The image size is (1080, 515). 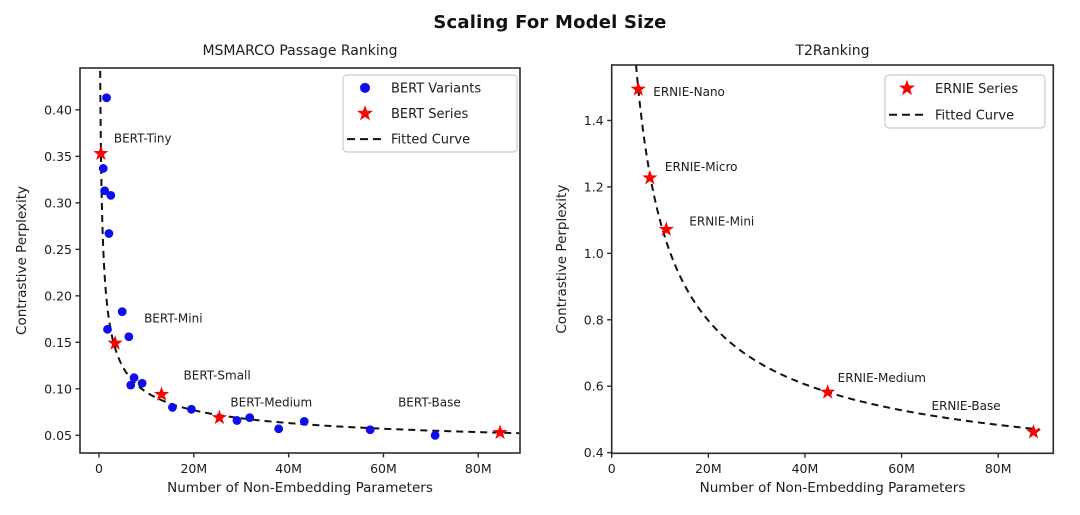 I want to click on y-tick-label: 1.4, so click(x=594, y=120).